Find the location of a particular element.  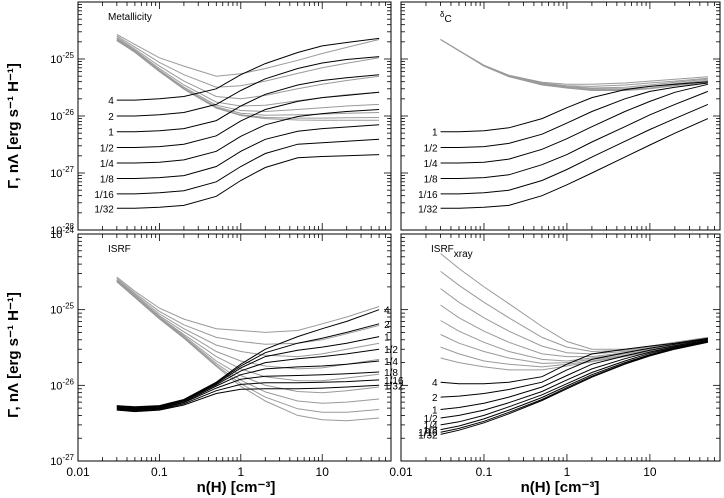

x-tick-label: 0.1 is located at coordinates (484, 472).